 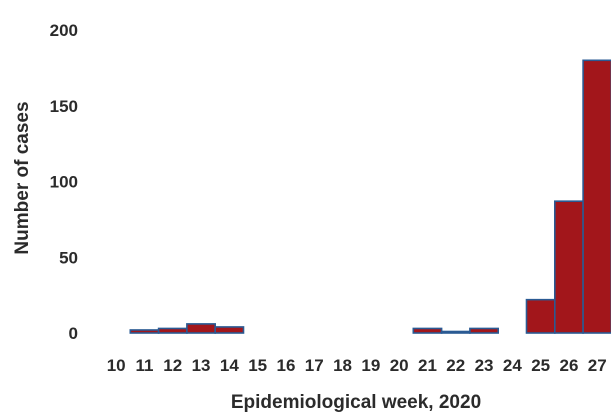 What do you see at coordinates (342, 365) in the screenshot?
I see `x-tick-label: 18` at bounding box center [342, 365].